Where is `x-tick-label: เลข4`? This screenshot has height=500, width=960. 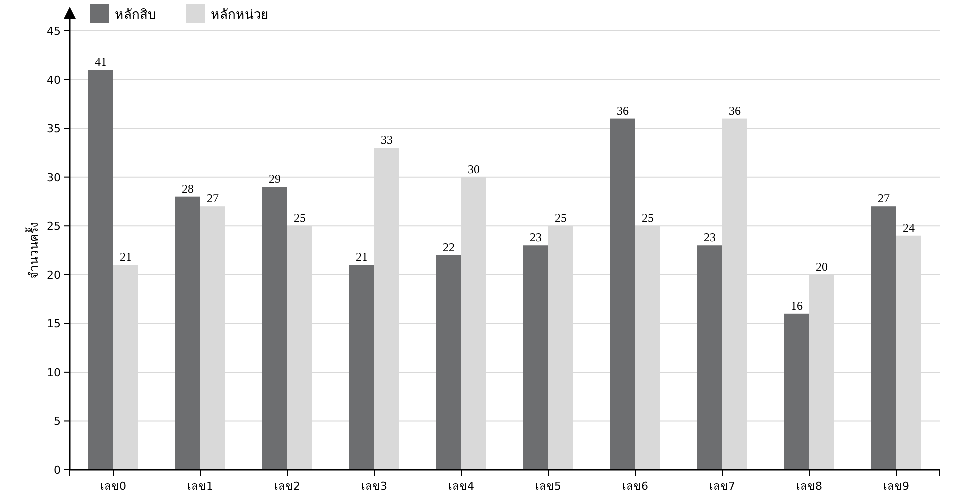 x-tick-label: เลข4 is located at coordinates (461, 486).